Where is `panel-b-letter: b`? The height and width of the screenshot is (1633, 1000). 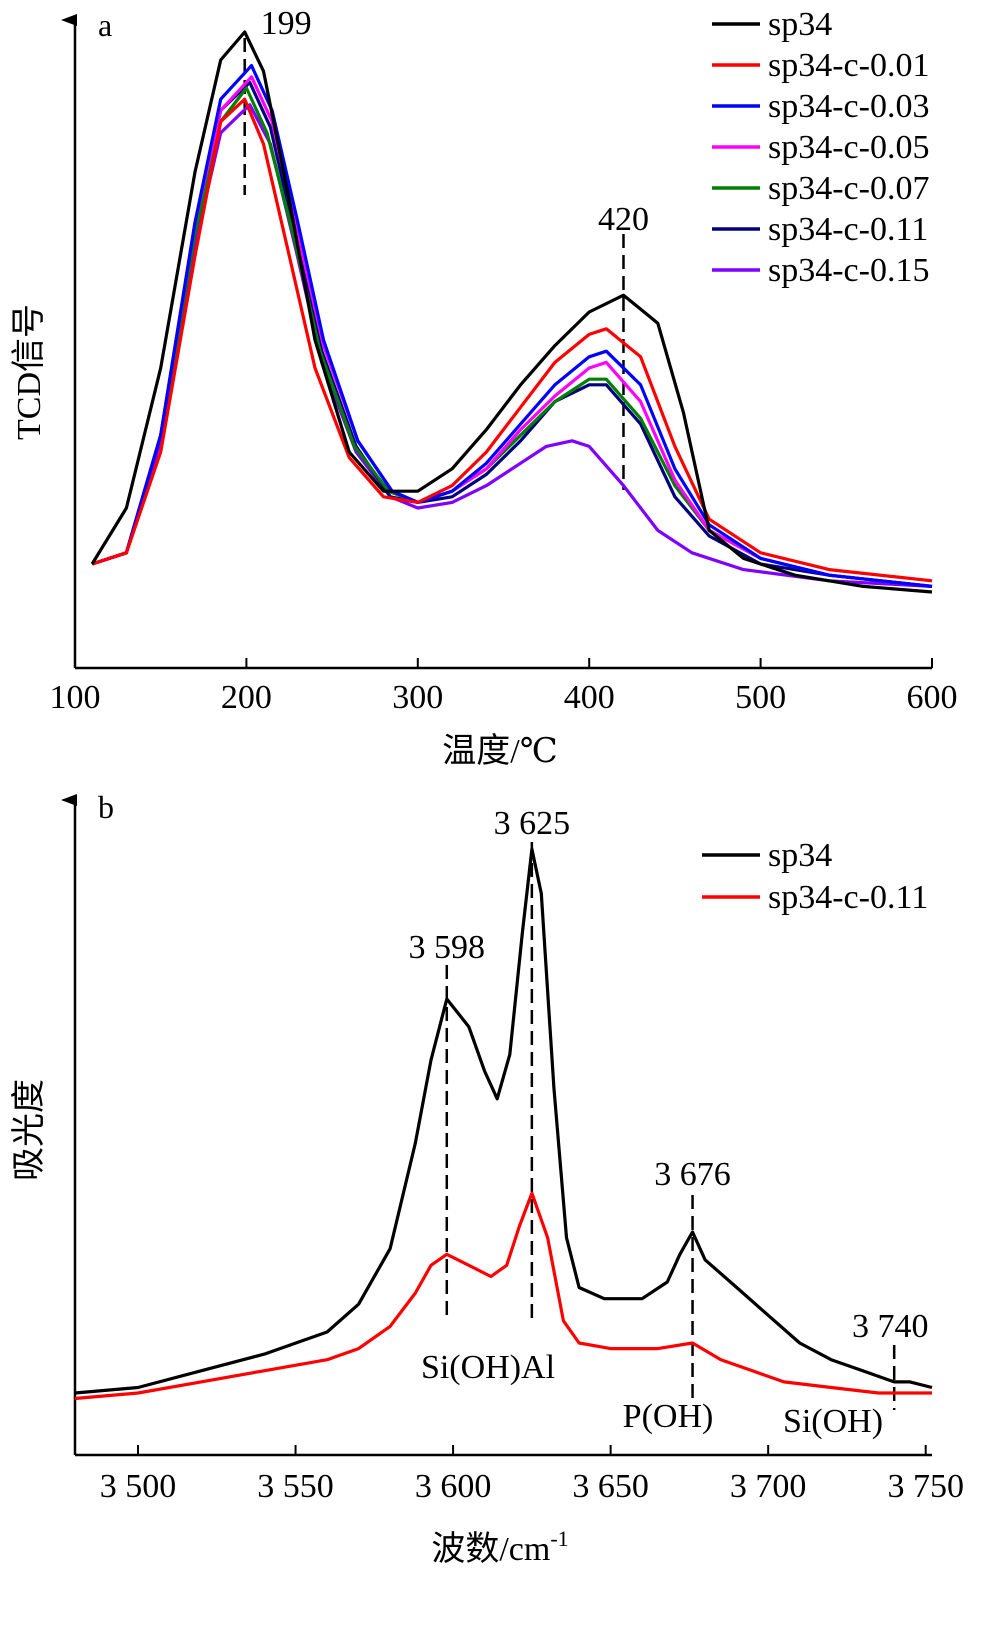
panel-b-letter: b is located at coordinates (106, 807).